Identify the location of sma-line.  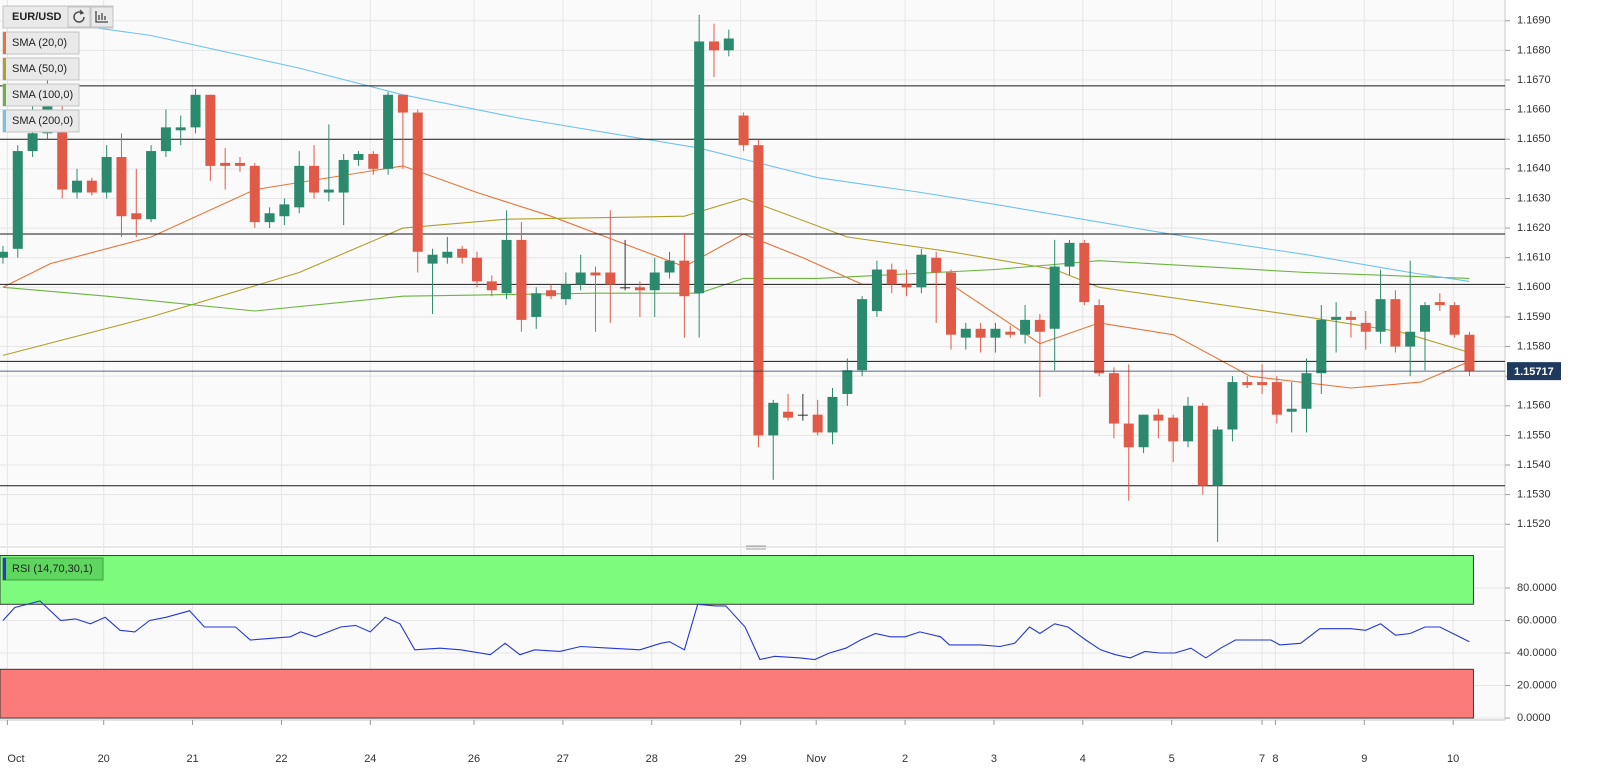
(736, 286).